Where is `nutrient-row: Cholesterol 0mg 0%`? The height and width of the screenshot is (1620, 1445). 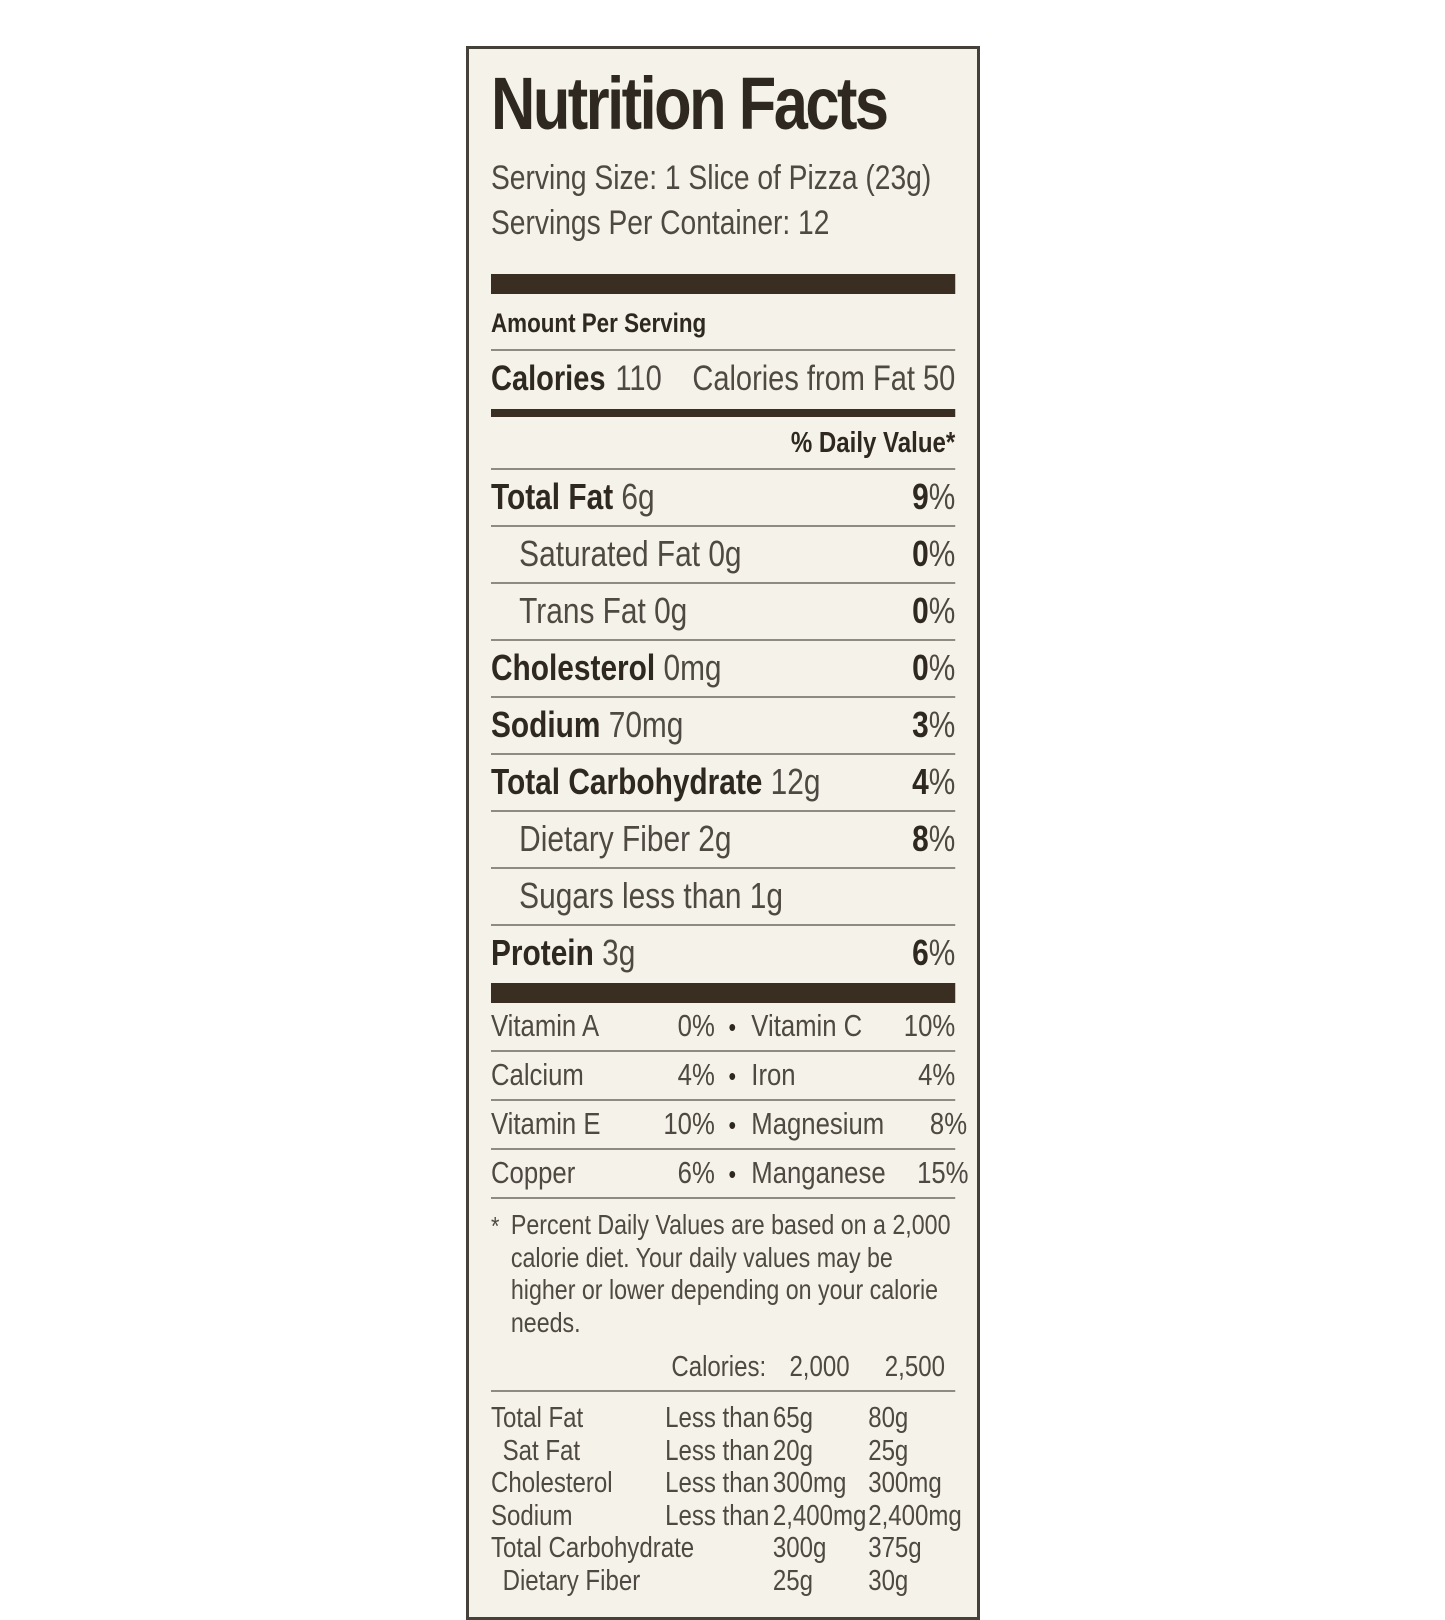 nutrient-row: Cholesterol 0mg 0% is located at coordinates (723, 670).